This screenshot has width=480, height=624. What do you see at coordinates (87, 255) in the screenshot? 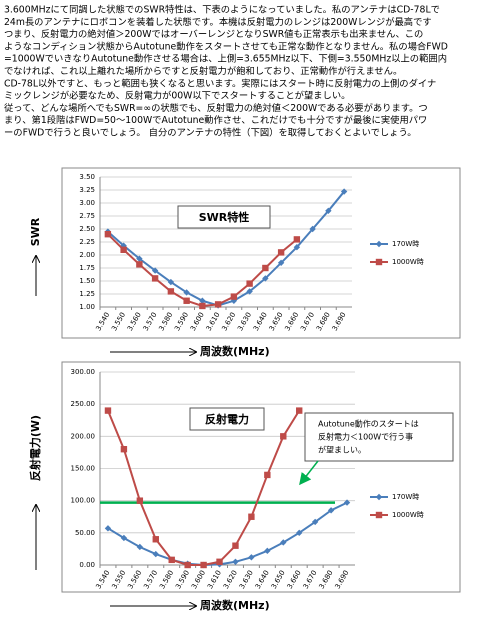
I see `y-tick-label: 2.00` at bounding box center [87, 255].